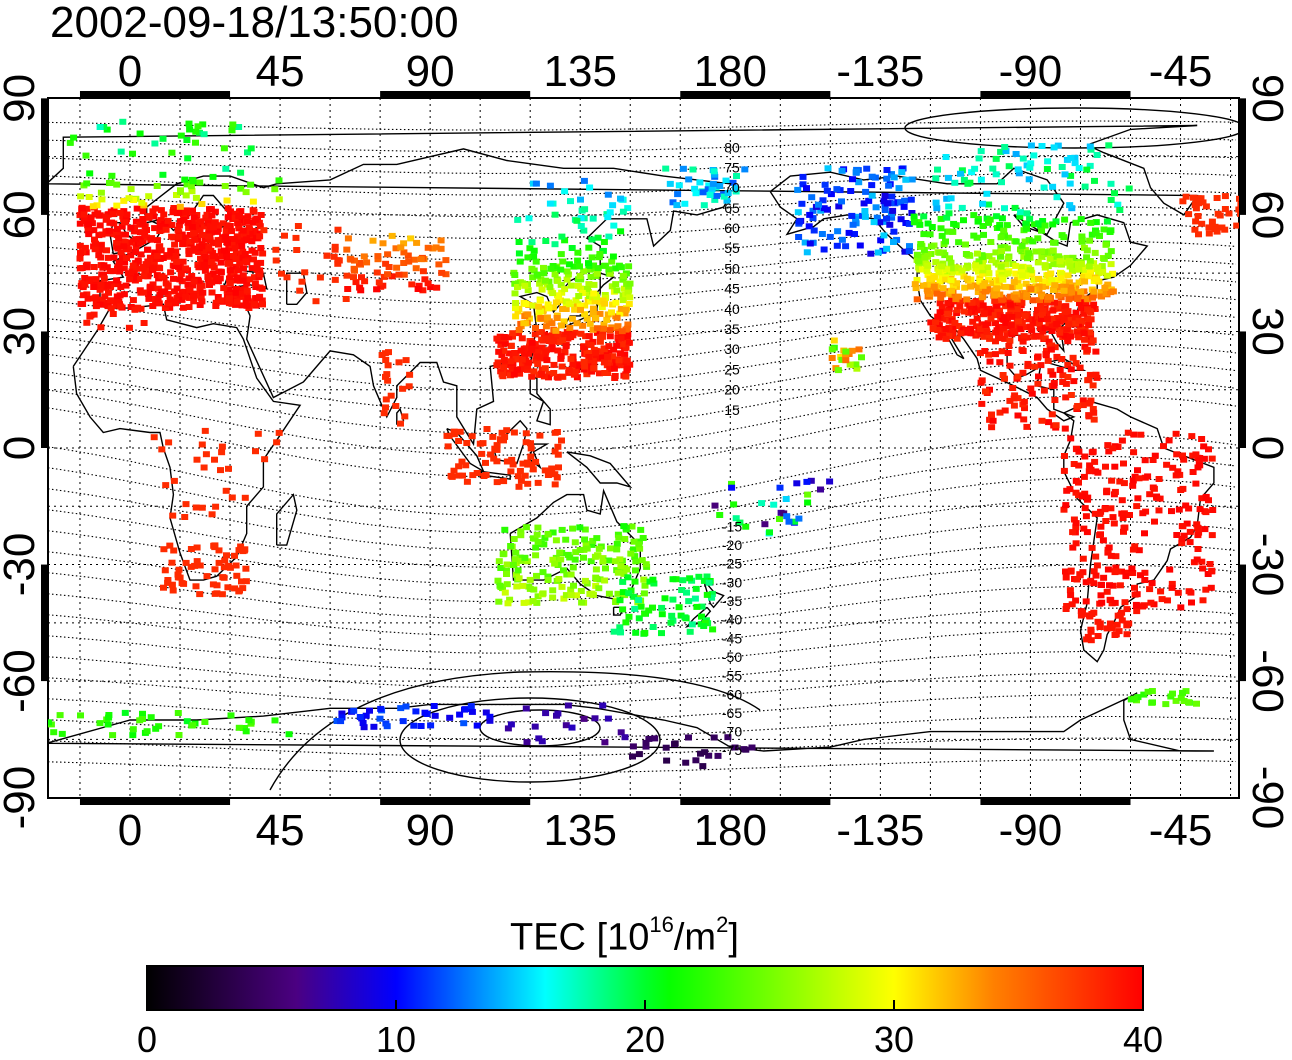  I want to click on plot-title: 2002-09-18/13:50:00, so click(254, 23).